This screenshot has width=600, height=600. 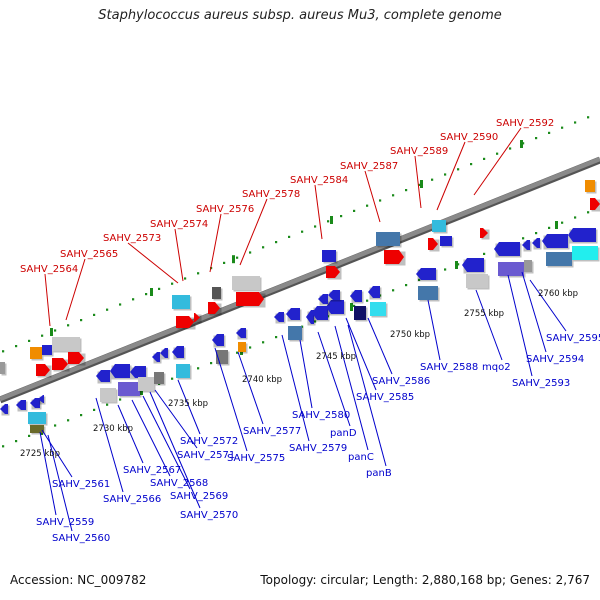 What do you see at coordinates (78, 580) in the screenshot?
I see `accession-text: Accession: NC_009782` at bounding box center [78, 580].